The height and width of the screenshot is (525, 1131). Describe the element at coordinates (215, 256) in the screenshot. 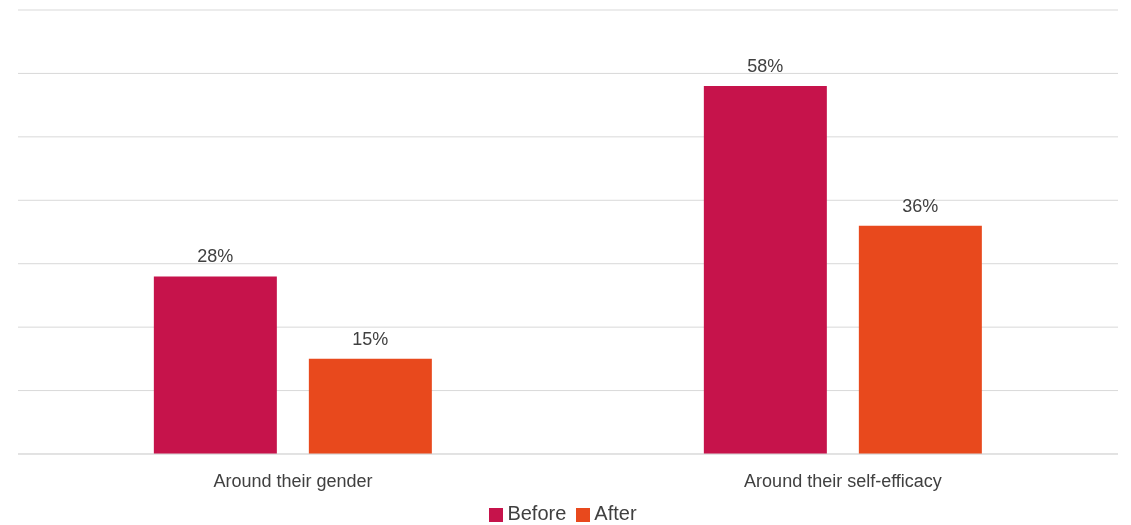

I see `data-label: 28%` at that location.